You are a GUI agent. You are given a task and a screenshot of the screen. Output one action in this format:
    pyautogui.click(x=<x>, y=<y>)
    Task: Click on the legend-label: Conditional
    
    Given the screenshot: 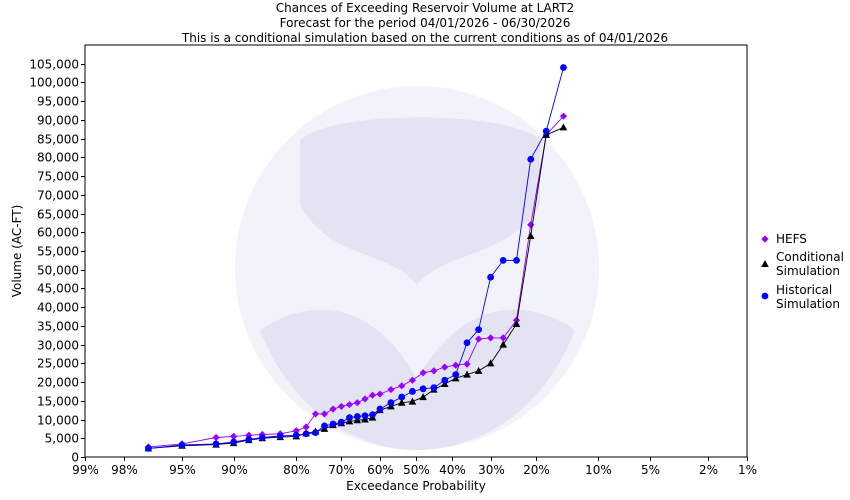 What is the action you would take?
    pyautogui.click(x=810, y=257)
    